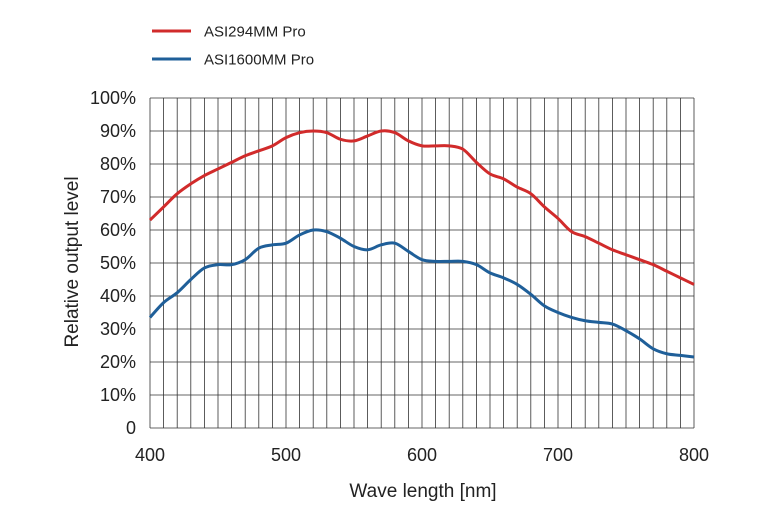  What do you see at coordinates (422, 491) in the screenshot?
I see `x-axis-title: Wave length [nm]` at bounding box center [422, 491].